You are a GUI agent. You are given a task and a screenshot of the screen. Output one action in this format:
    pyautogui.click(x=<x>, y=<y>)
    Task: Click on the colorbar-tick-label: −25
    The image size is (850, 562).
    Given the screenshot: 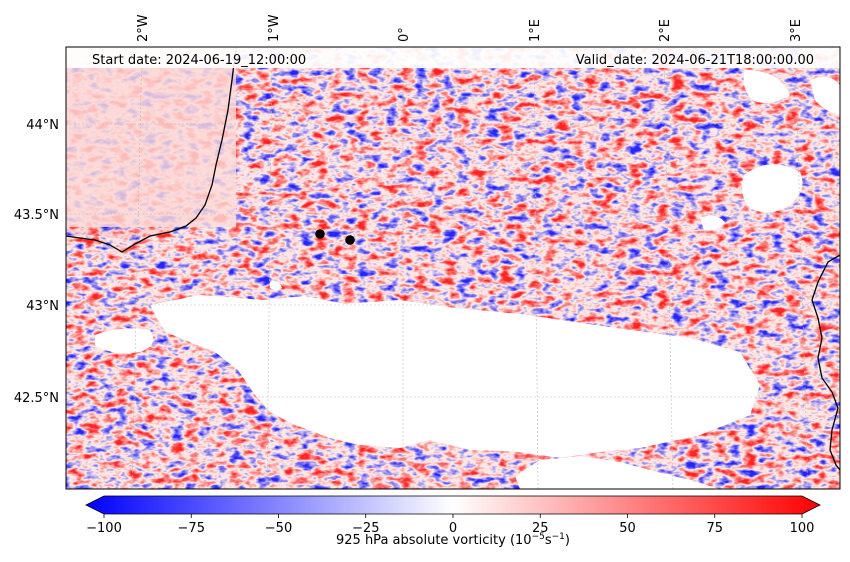 What is the action you would take?
    pyautogui.click(x=365, y=528)
    